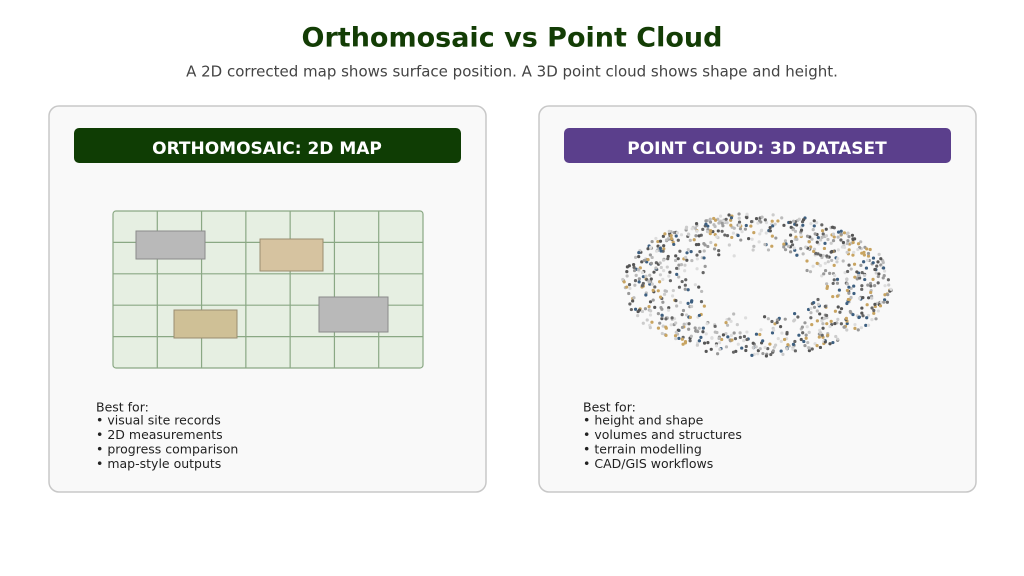 The height and width of the screenshot is (576, 1024). Describe the element at coordinates (158, 420) in the screenshot. I see `list-item: • visual site records` at that location.